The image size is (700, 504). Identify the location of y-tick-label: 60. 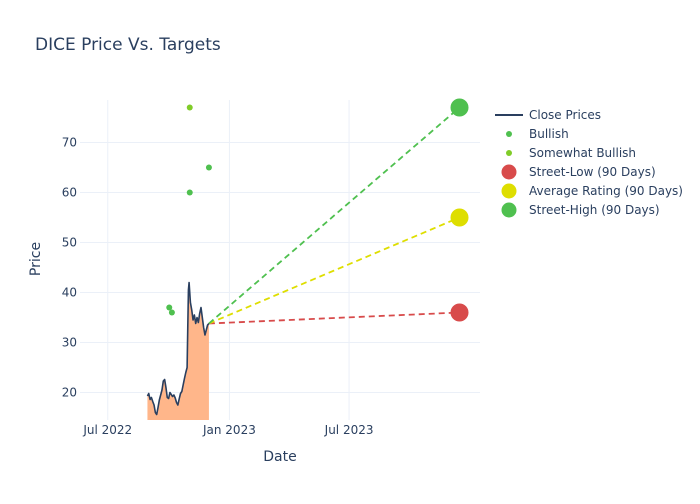
(69, 193).